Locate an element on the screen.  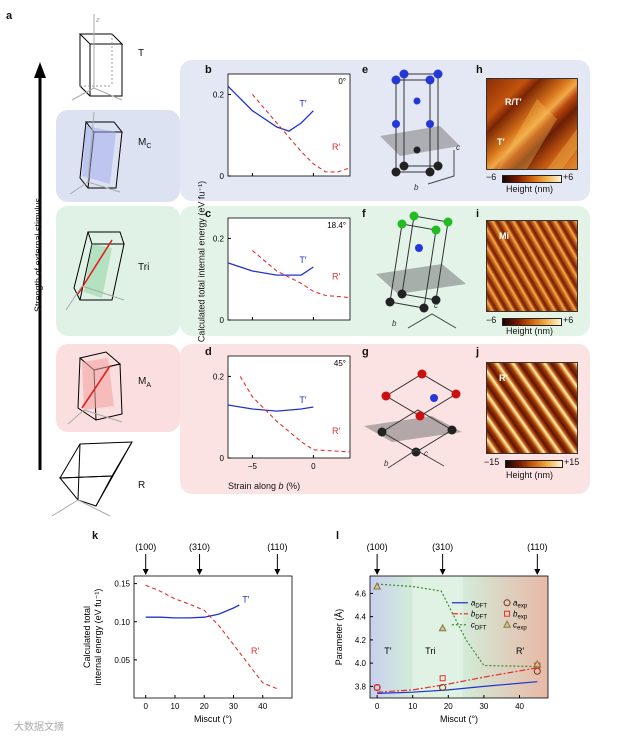
strain-xlabel: Strain along b (%) is located at coordinates (264, 486).